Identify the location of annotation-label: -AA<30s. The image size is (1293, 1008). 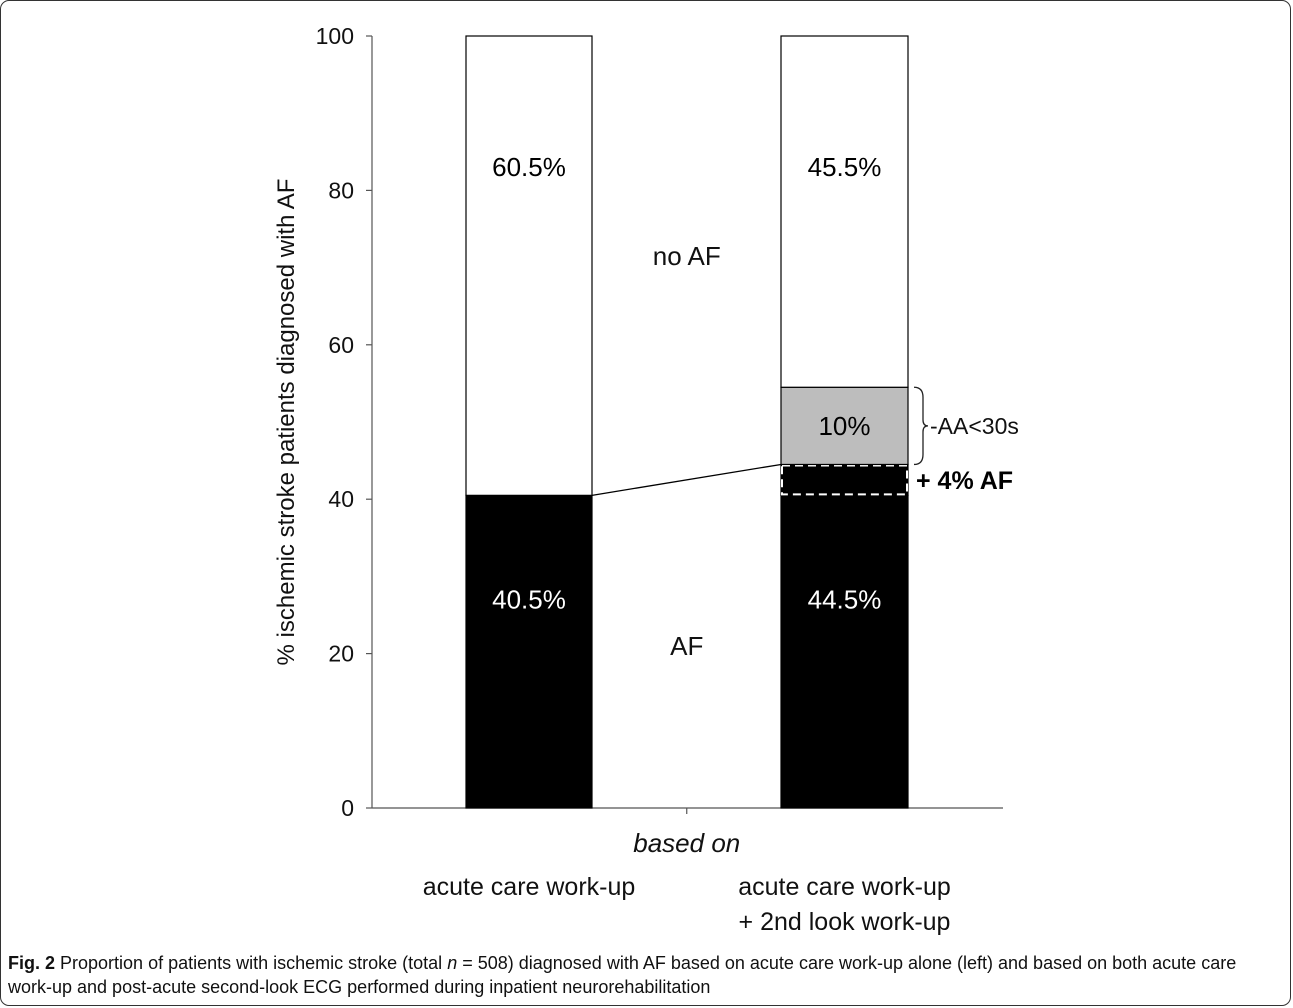
(974, 426).